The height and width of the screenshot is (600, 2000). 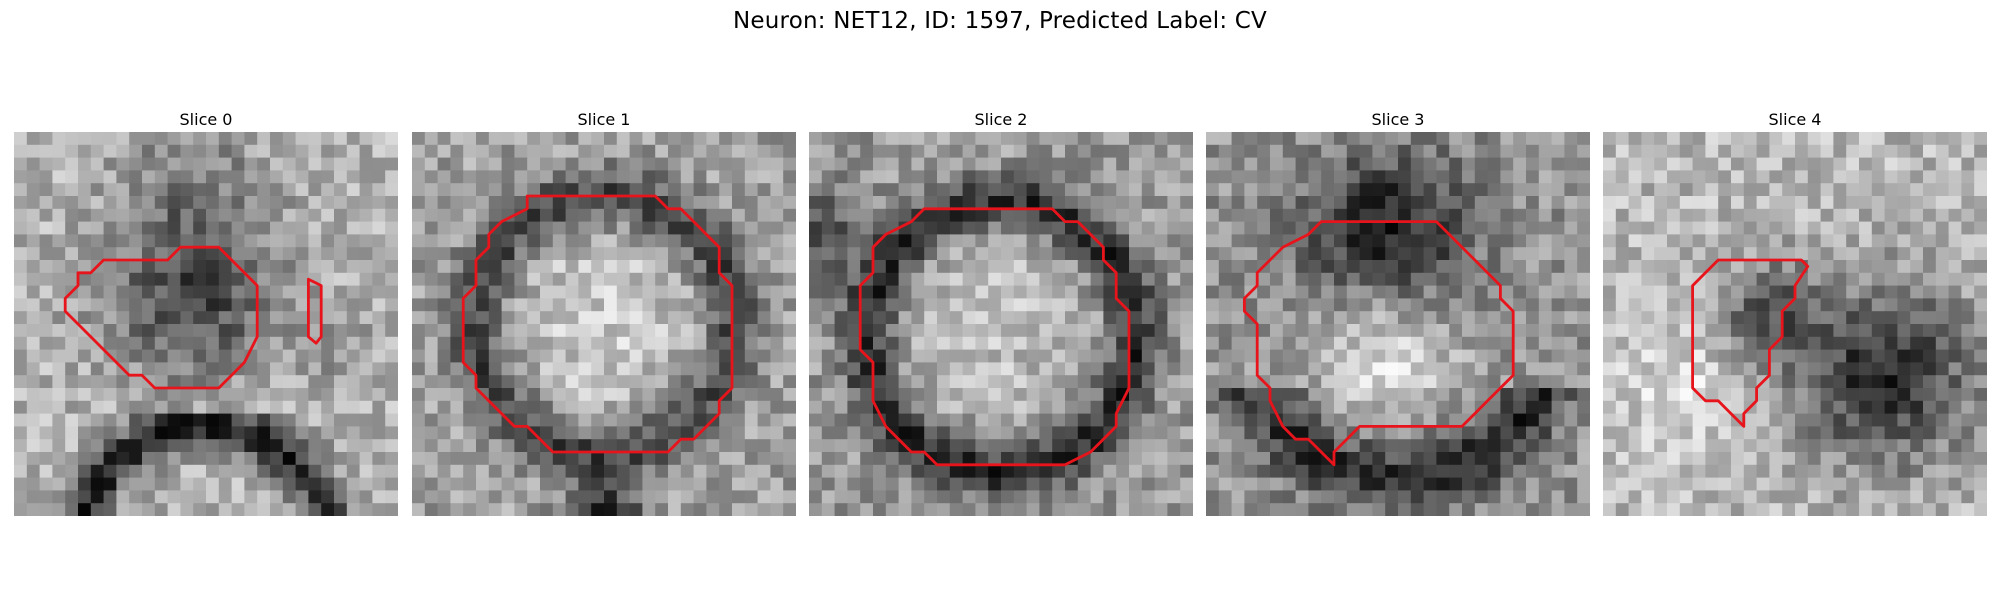 What do you see at coordinates (604, 119) in the screenshot?
I see `slice-title-1: Slice 1` at bounding box center [604, 119].